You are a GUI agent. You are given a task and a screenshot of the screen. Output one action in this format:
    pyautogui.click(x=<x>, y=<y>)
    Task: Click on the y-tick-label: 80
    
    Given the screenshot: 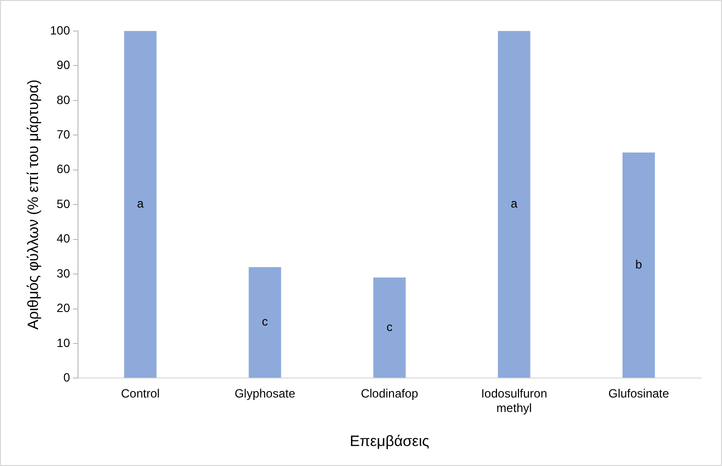 What is the action you would take?
    pyautogui.click(x=63, y=99)
    